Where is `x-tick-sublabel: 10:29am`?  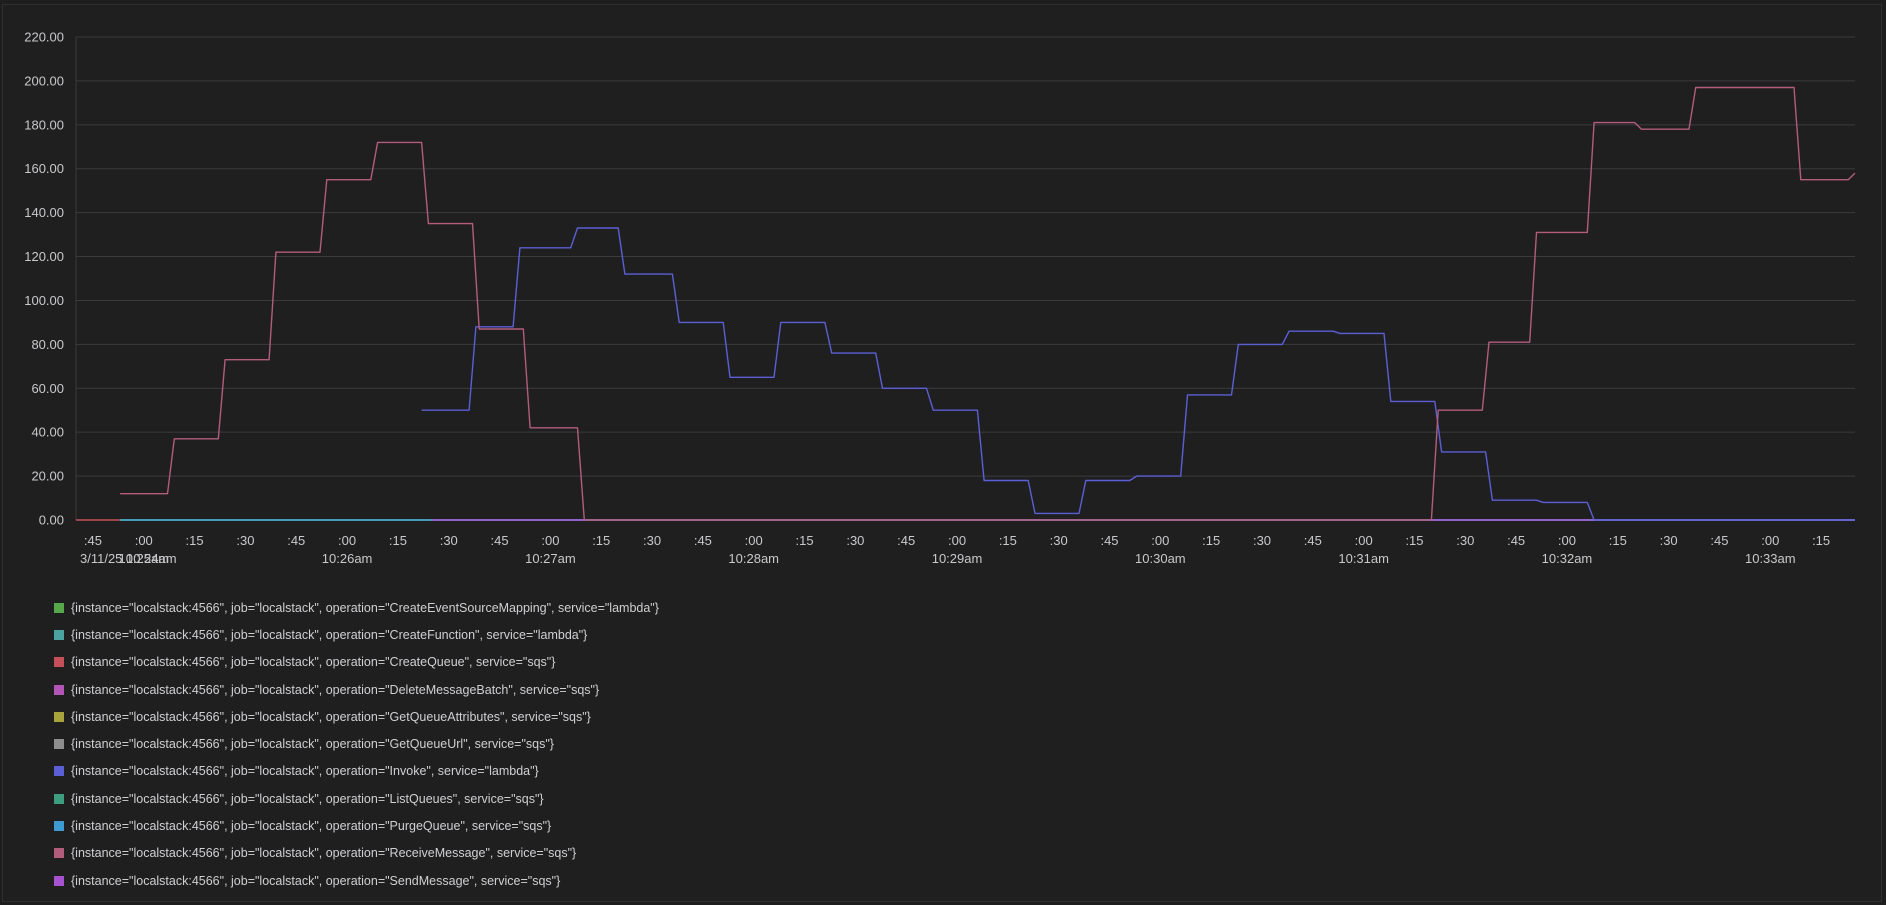
x-tick-sublabel: 10:29am is located at coordinates (957, 558).